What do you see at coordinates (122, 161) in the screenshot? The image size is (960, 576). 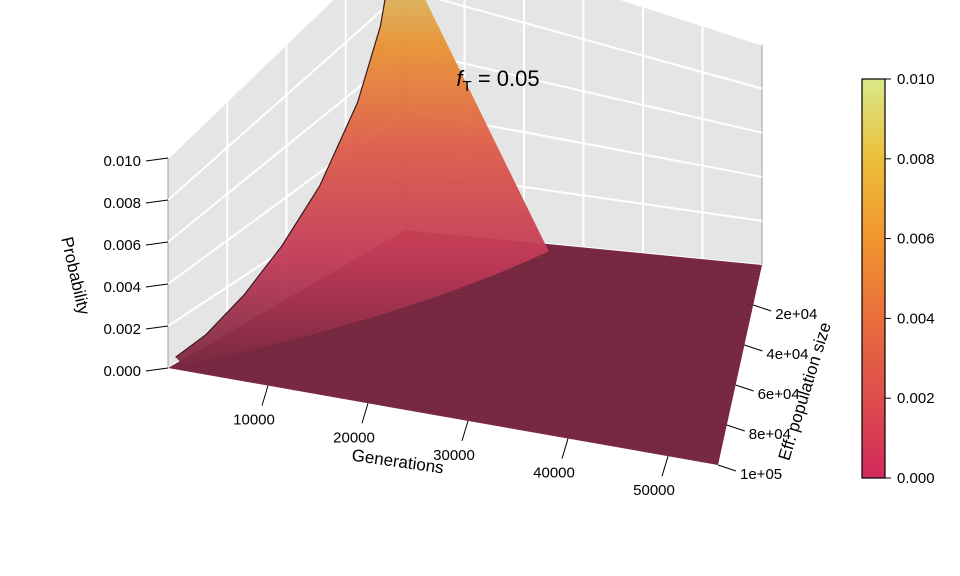 I see `z-tick-label: 0.010` at bounding box center [122, 161].